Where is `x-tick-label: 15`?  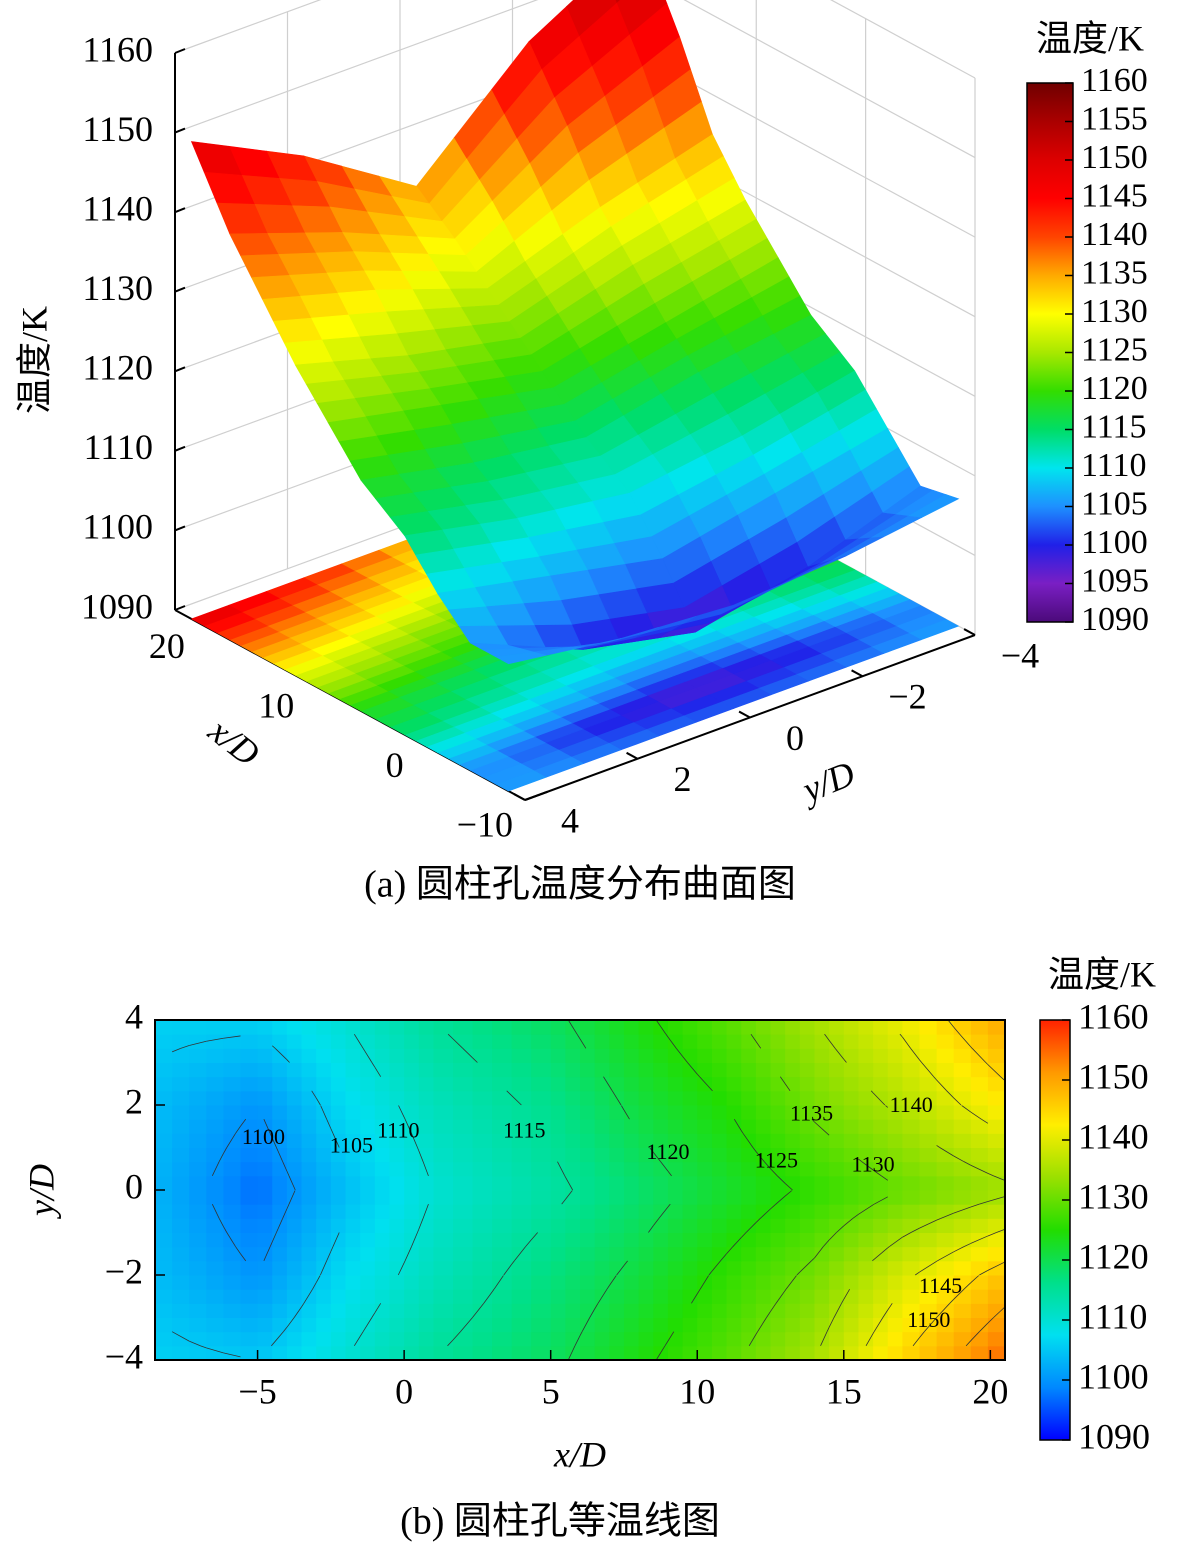
x-tick-label: 15 is located at coordinates (844, 1391).